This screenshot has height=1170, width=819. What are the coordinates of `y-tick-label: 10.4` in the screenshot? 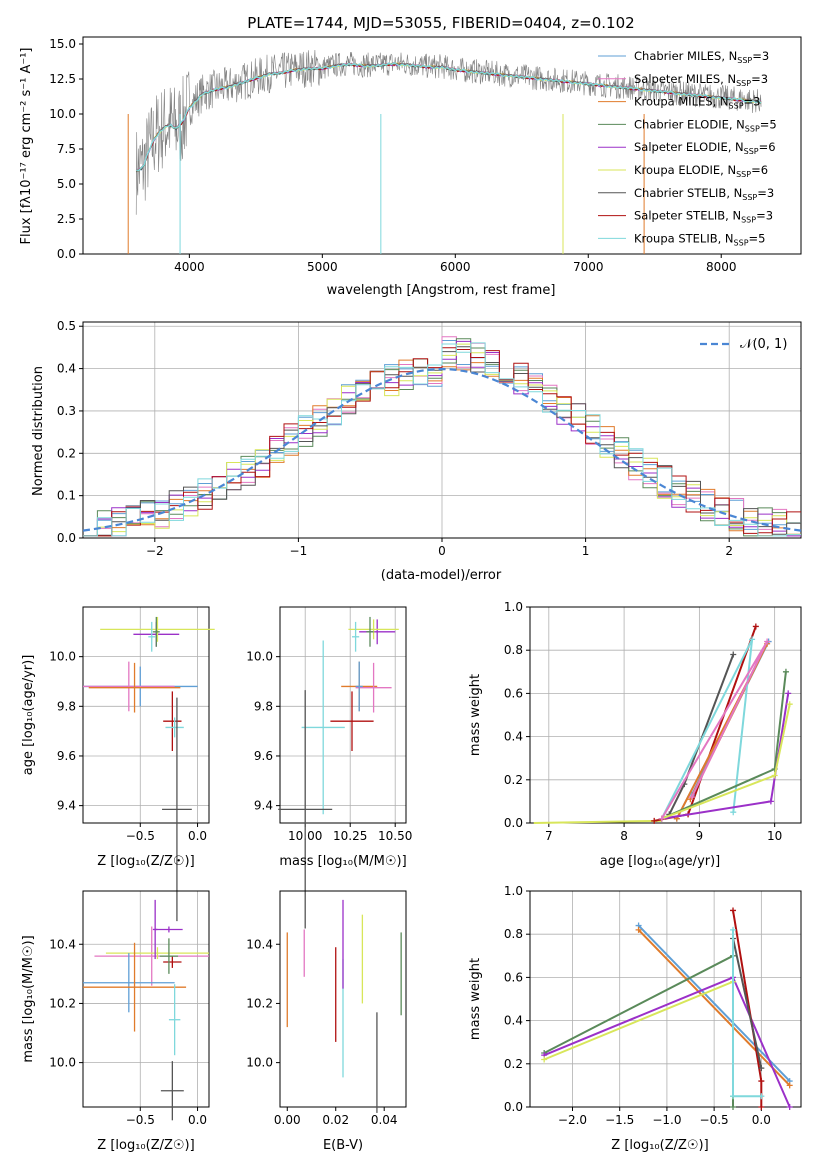 It's located at (259, 944).